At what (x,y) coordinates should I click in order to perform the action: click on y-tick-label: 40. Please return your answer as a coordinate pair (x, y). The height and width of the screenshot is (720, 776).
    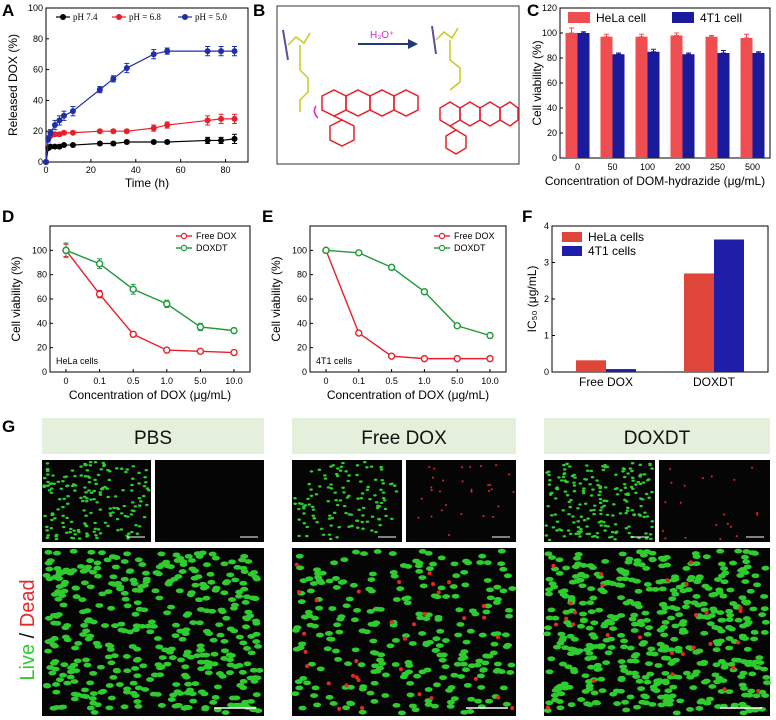
    Looking at the image, I should click on (302, 323).